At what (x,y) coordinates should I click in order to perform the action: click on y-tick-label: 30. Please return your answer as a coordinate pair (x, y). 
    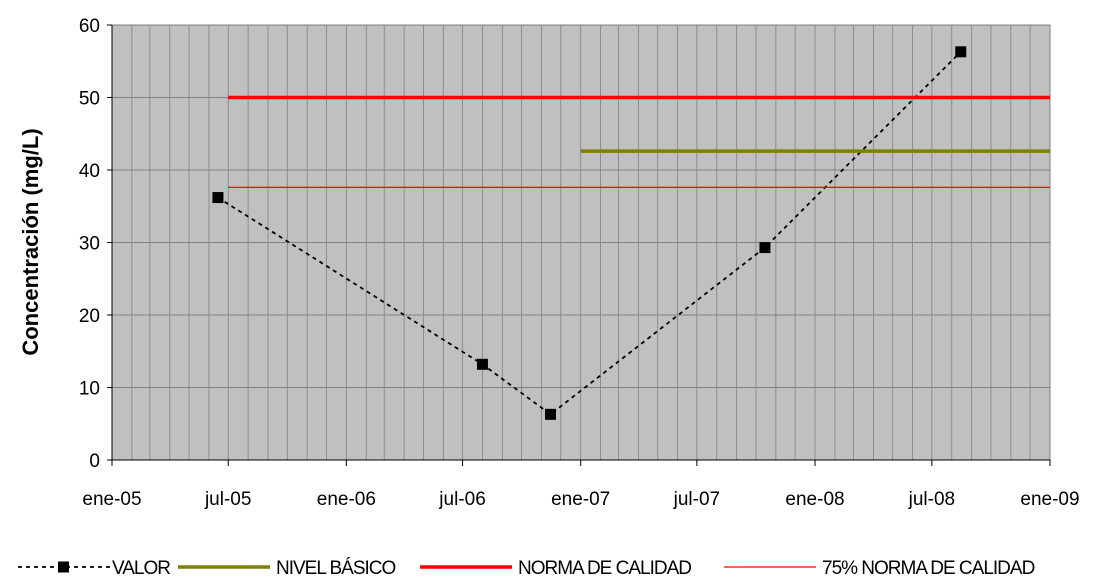
    Looking at the image, I should click on (89, 244).